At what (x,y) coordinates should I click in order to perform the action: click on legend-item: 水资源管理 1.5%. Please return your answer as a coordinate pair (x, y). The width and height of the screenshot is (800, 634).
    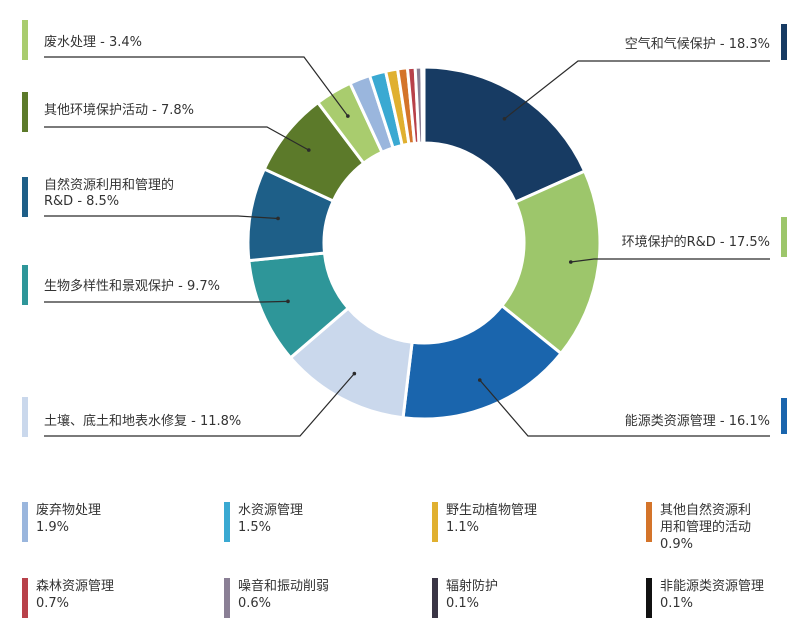
    Looking at the image, I should click on (264, 522).